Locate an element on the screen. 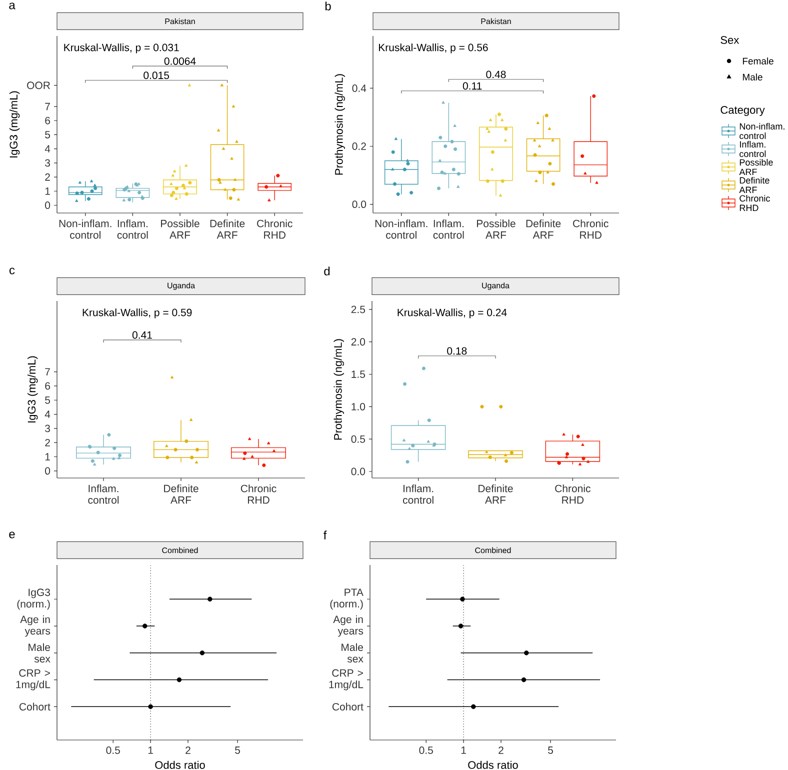  text: e is located at coordinates (12, 535).